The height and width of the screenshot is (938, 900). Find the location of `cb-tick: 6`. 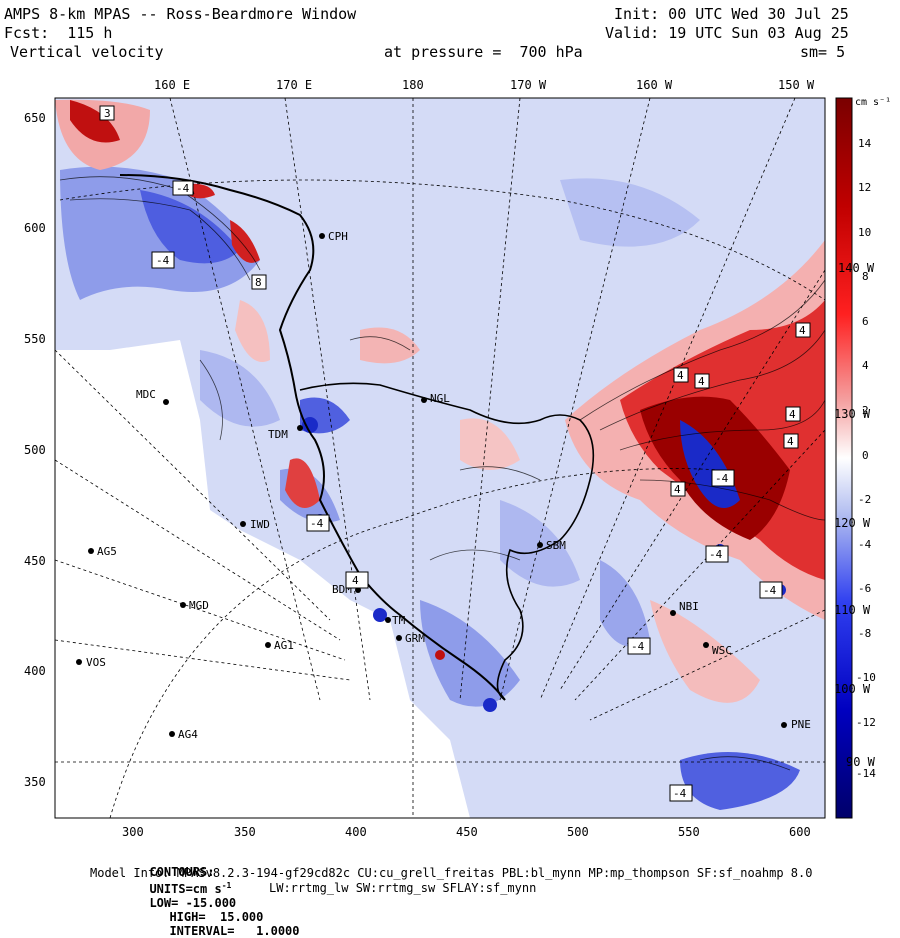

cb-tick: 6 is located at coordinates (865, 321).